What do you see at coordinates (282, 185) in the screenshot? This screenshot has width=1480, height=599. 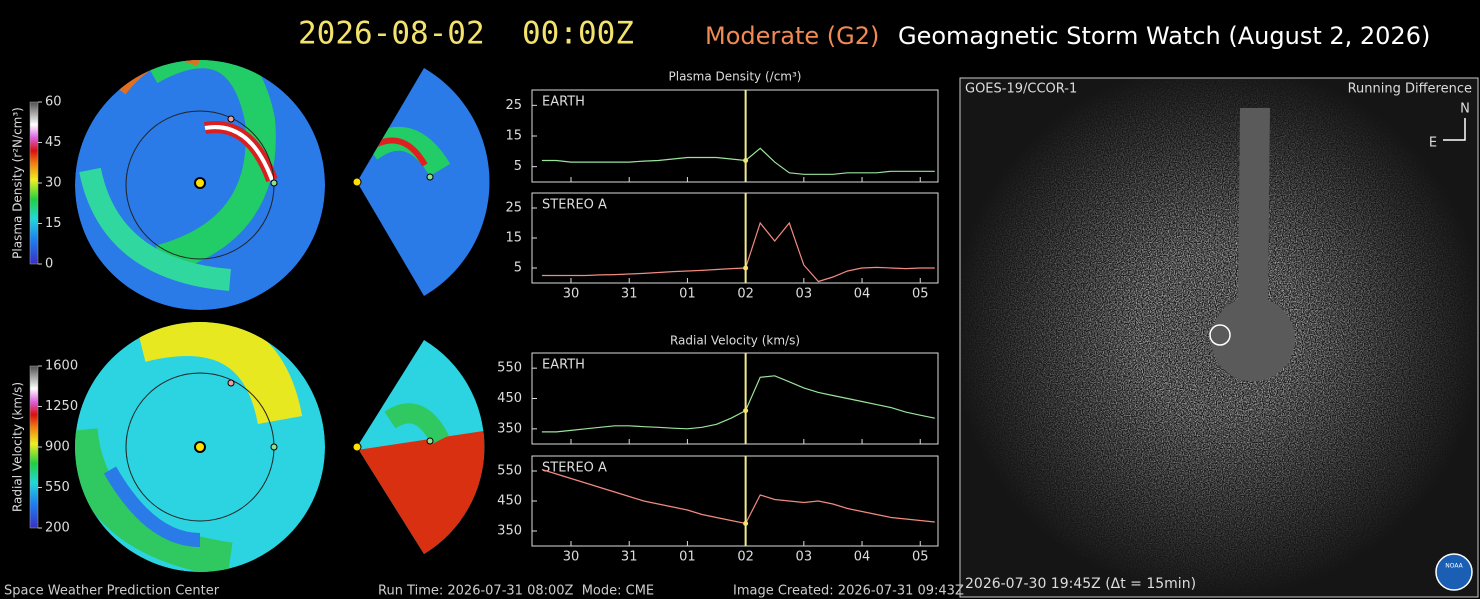 I see `density-disk` at bounding box center [282, 185].